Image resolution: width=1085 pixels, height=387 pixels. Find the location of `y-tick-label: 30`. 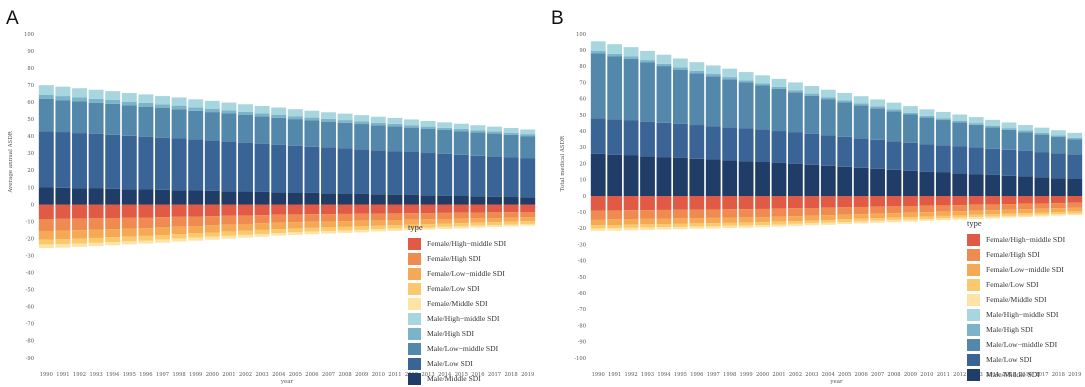

y-tick-label: 30 is located at coordinates (30, 154).